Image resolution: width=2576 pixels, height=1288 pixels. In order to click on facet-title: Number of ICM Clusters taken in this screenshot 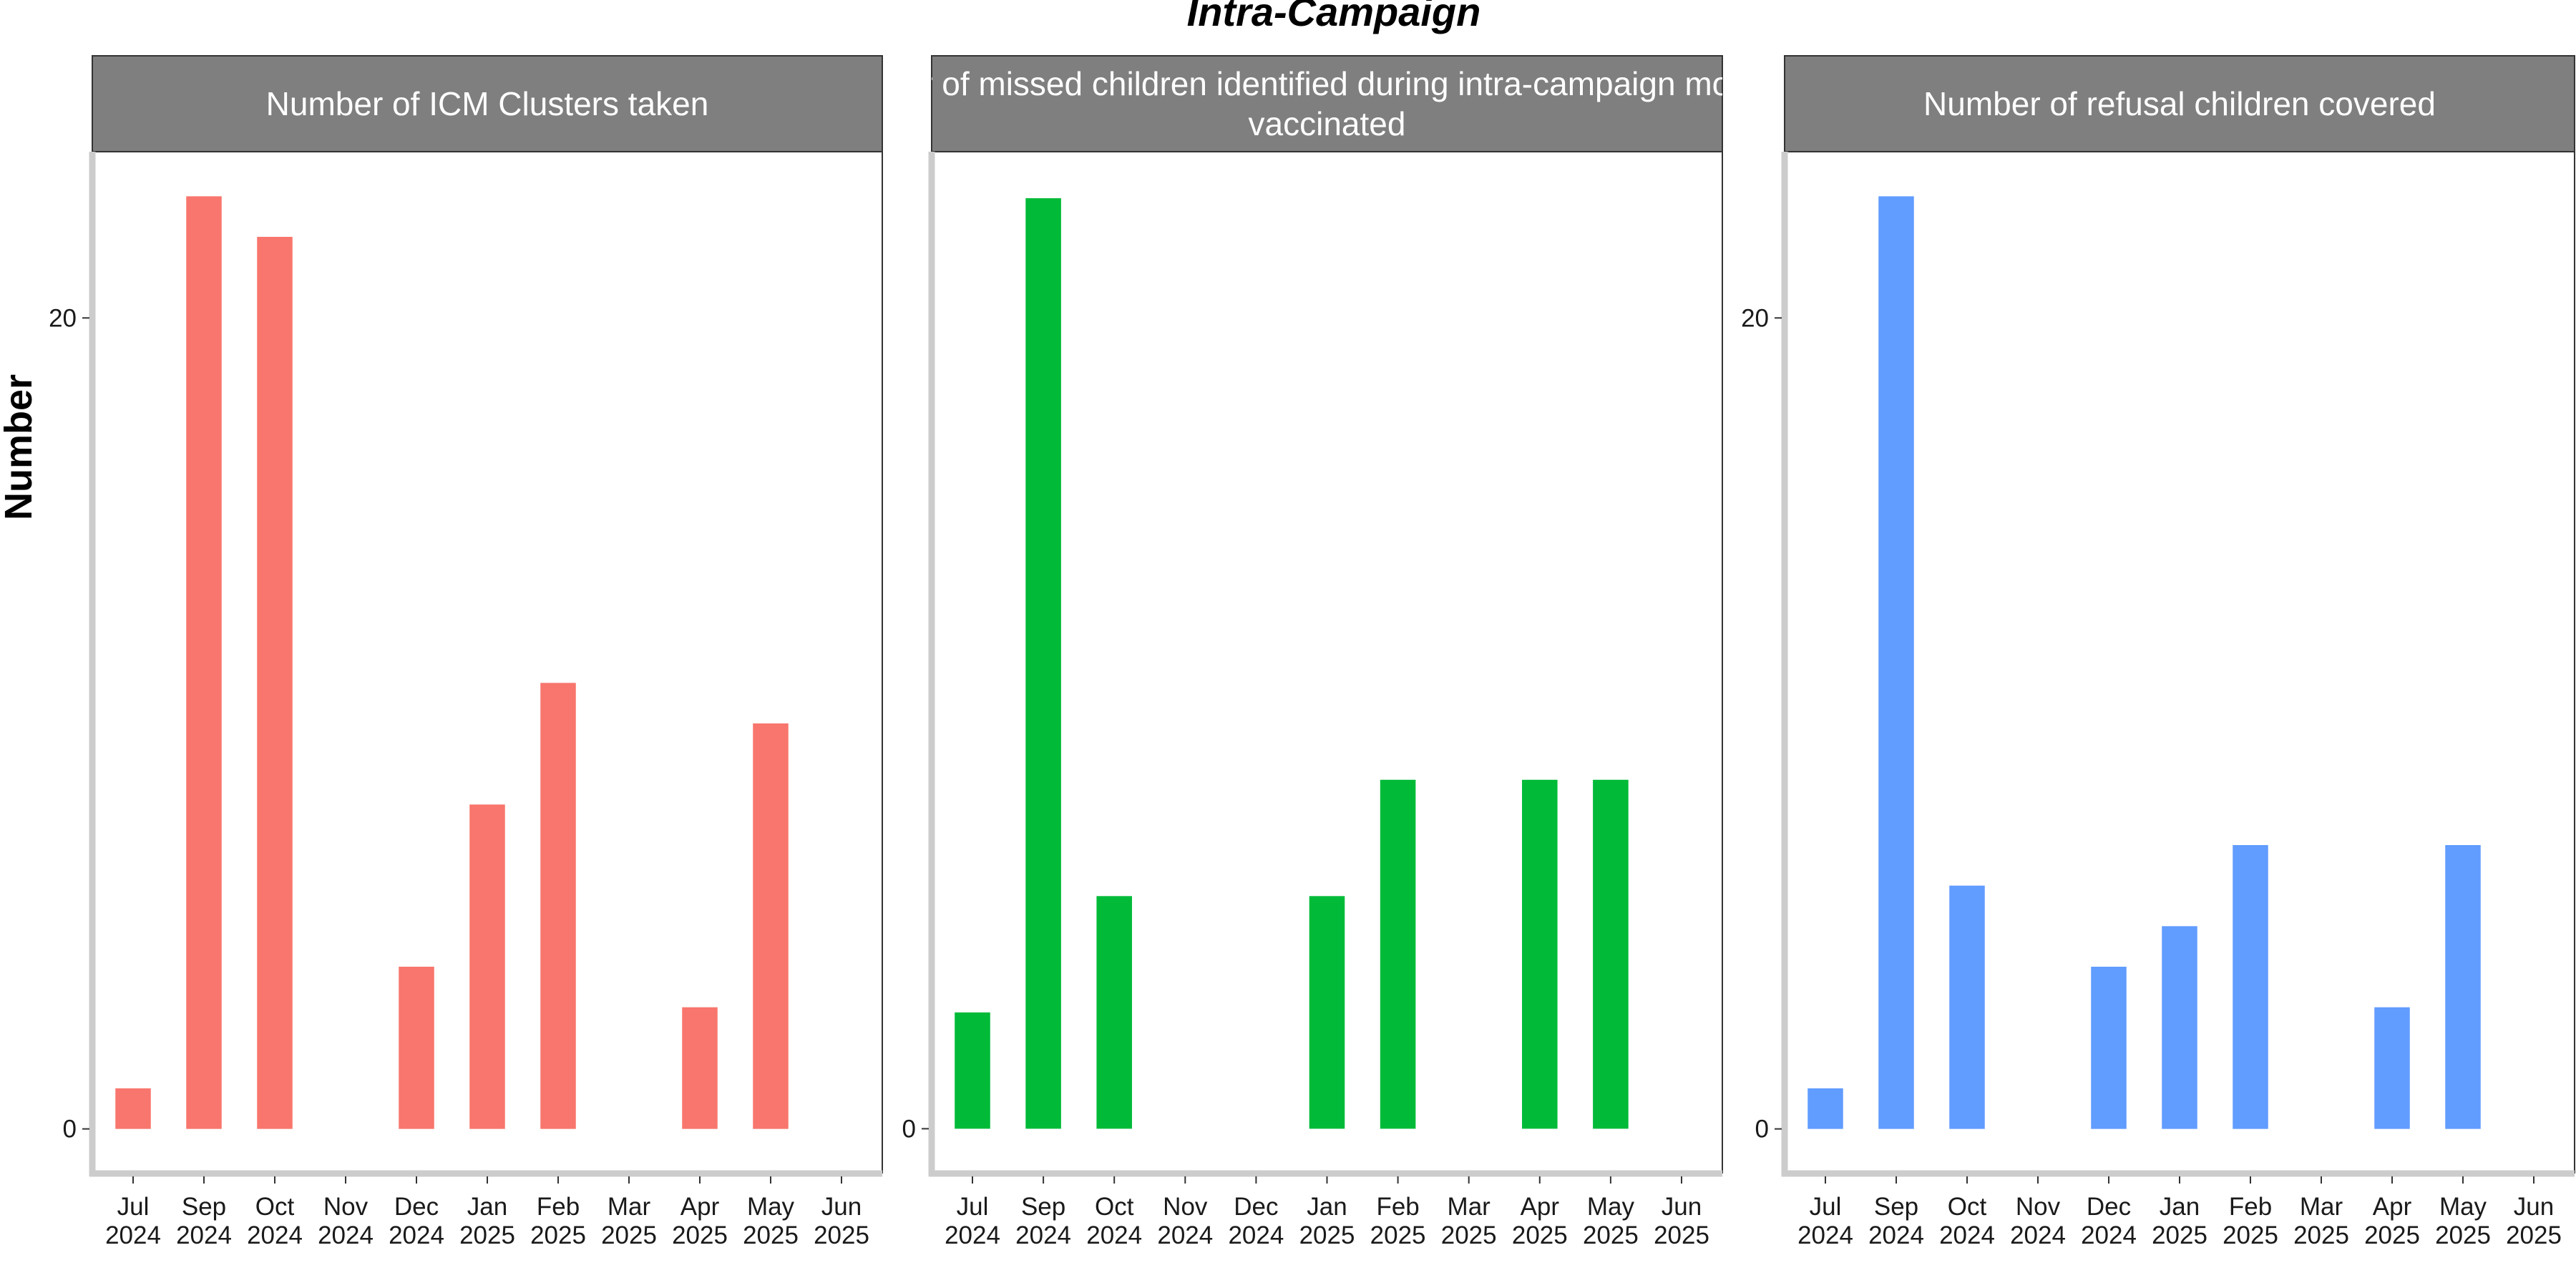, I will do `click(487, 103)`.